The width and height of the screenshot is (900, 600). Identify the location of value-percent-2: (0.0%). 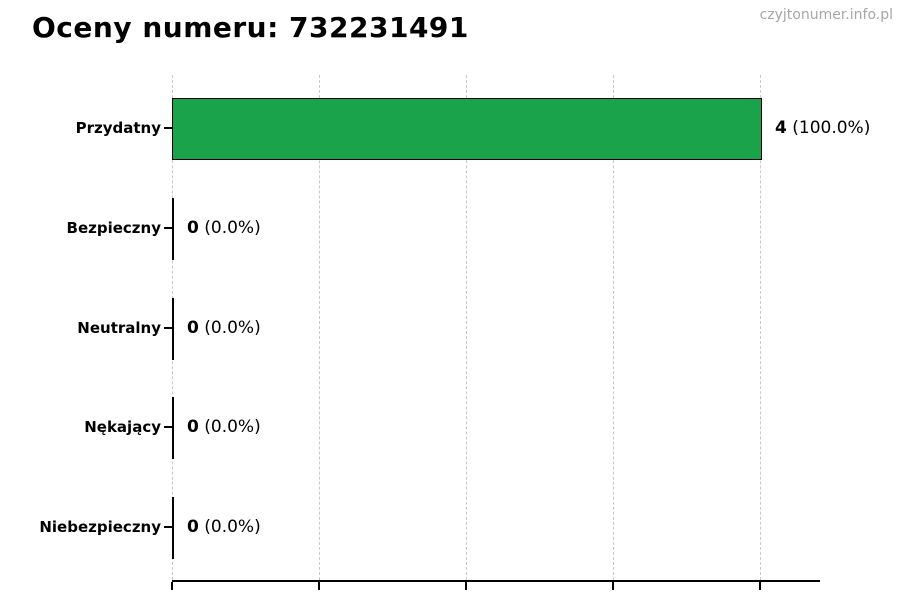
(232, 328).